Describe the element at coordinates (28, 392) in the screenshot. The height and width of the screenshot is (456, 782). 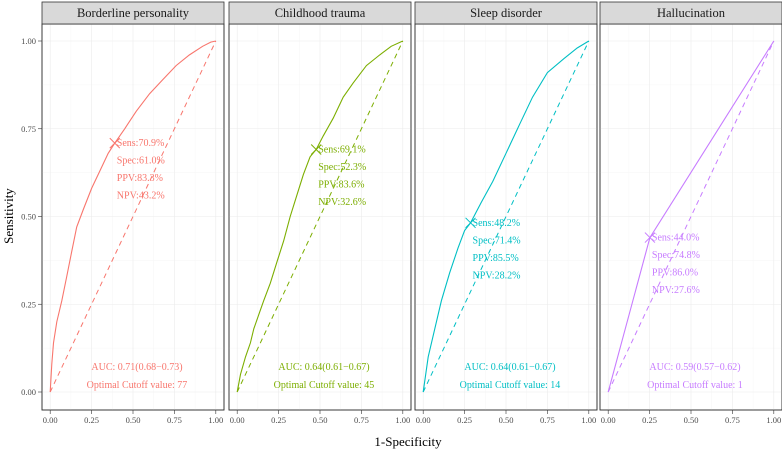
I see `y-tick-label: 0.00` at that location.